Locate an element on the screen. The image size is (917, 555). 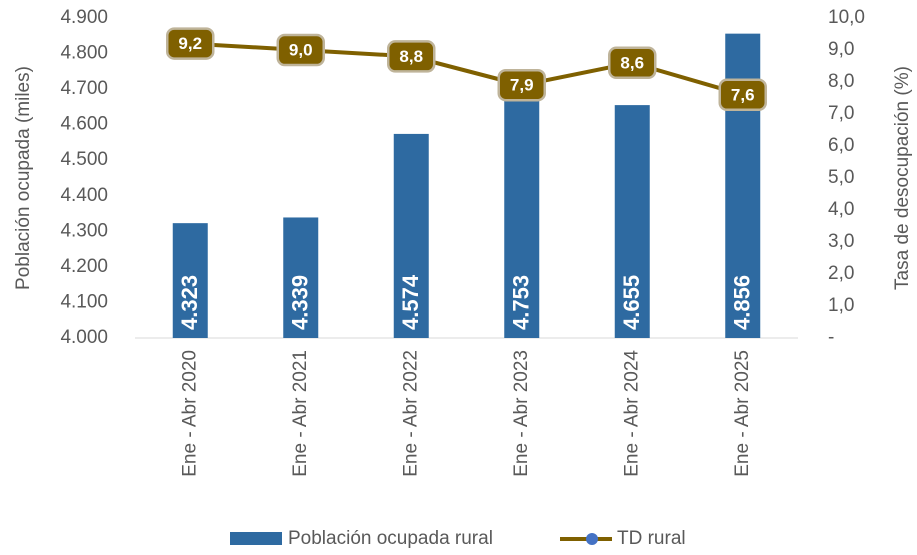
bar-value-label: 4.753 is located at coordinates (521, 302).